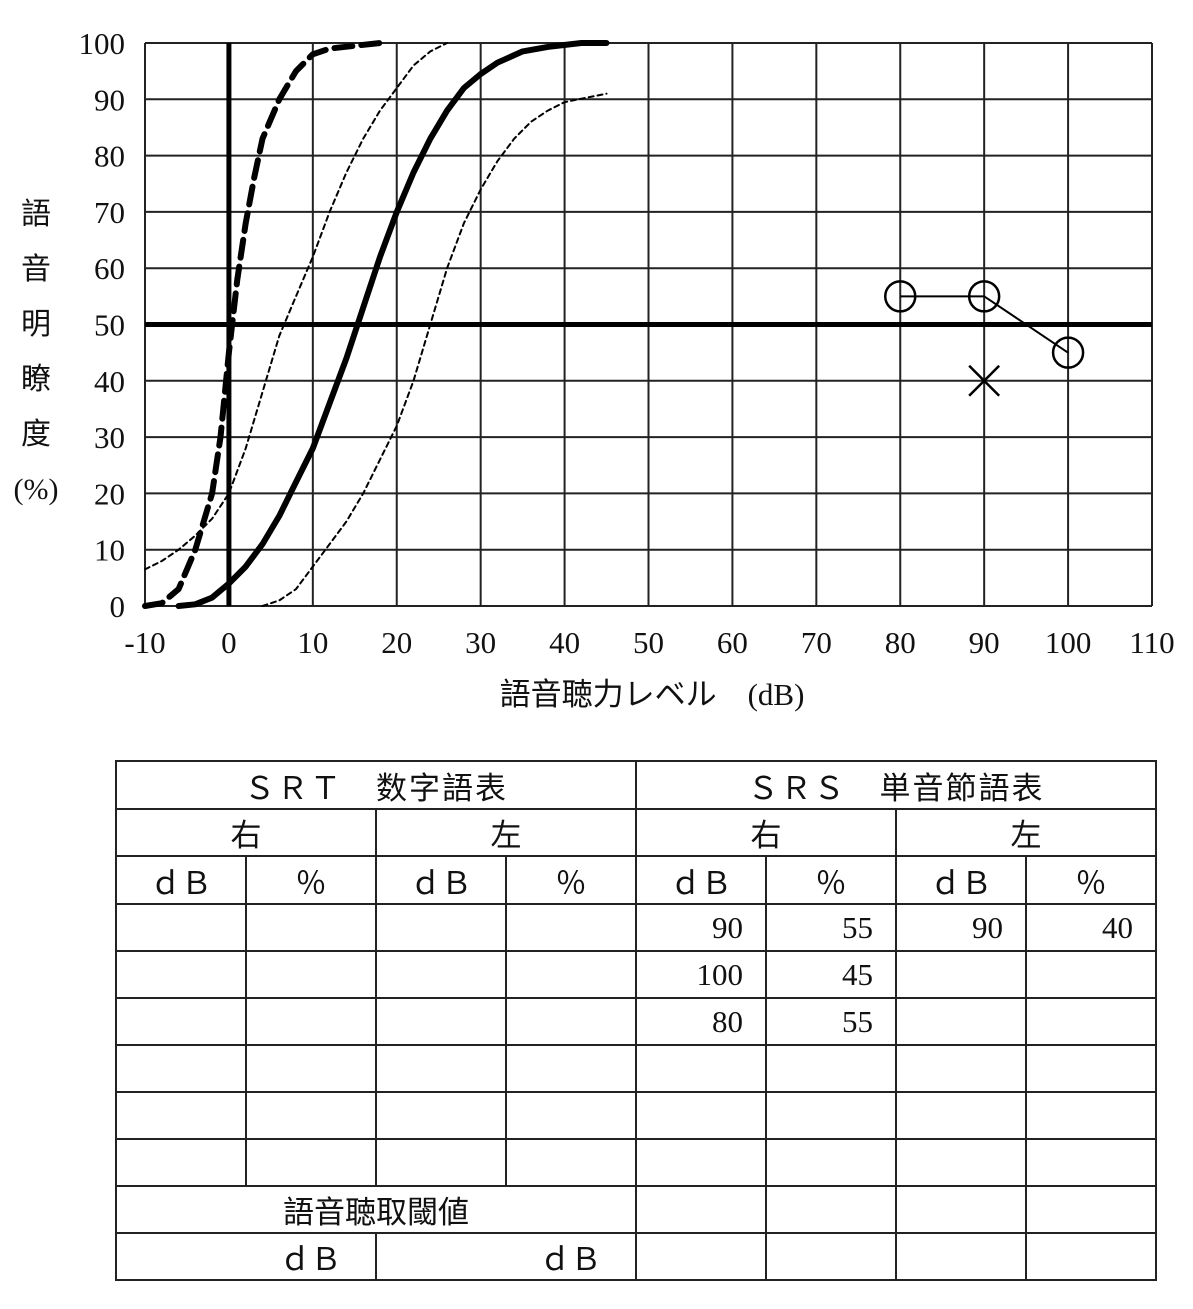 Image resolution: width=1193 pixels, height=1309 pixels. I want to click on table-cell: 100, so click(701, 974).